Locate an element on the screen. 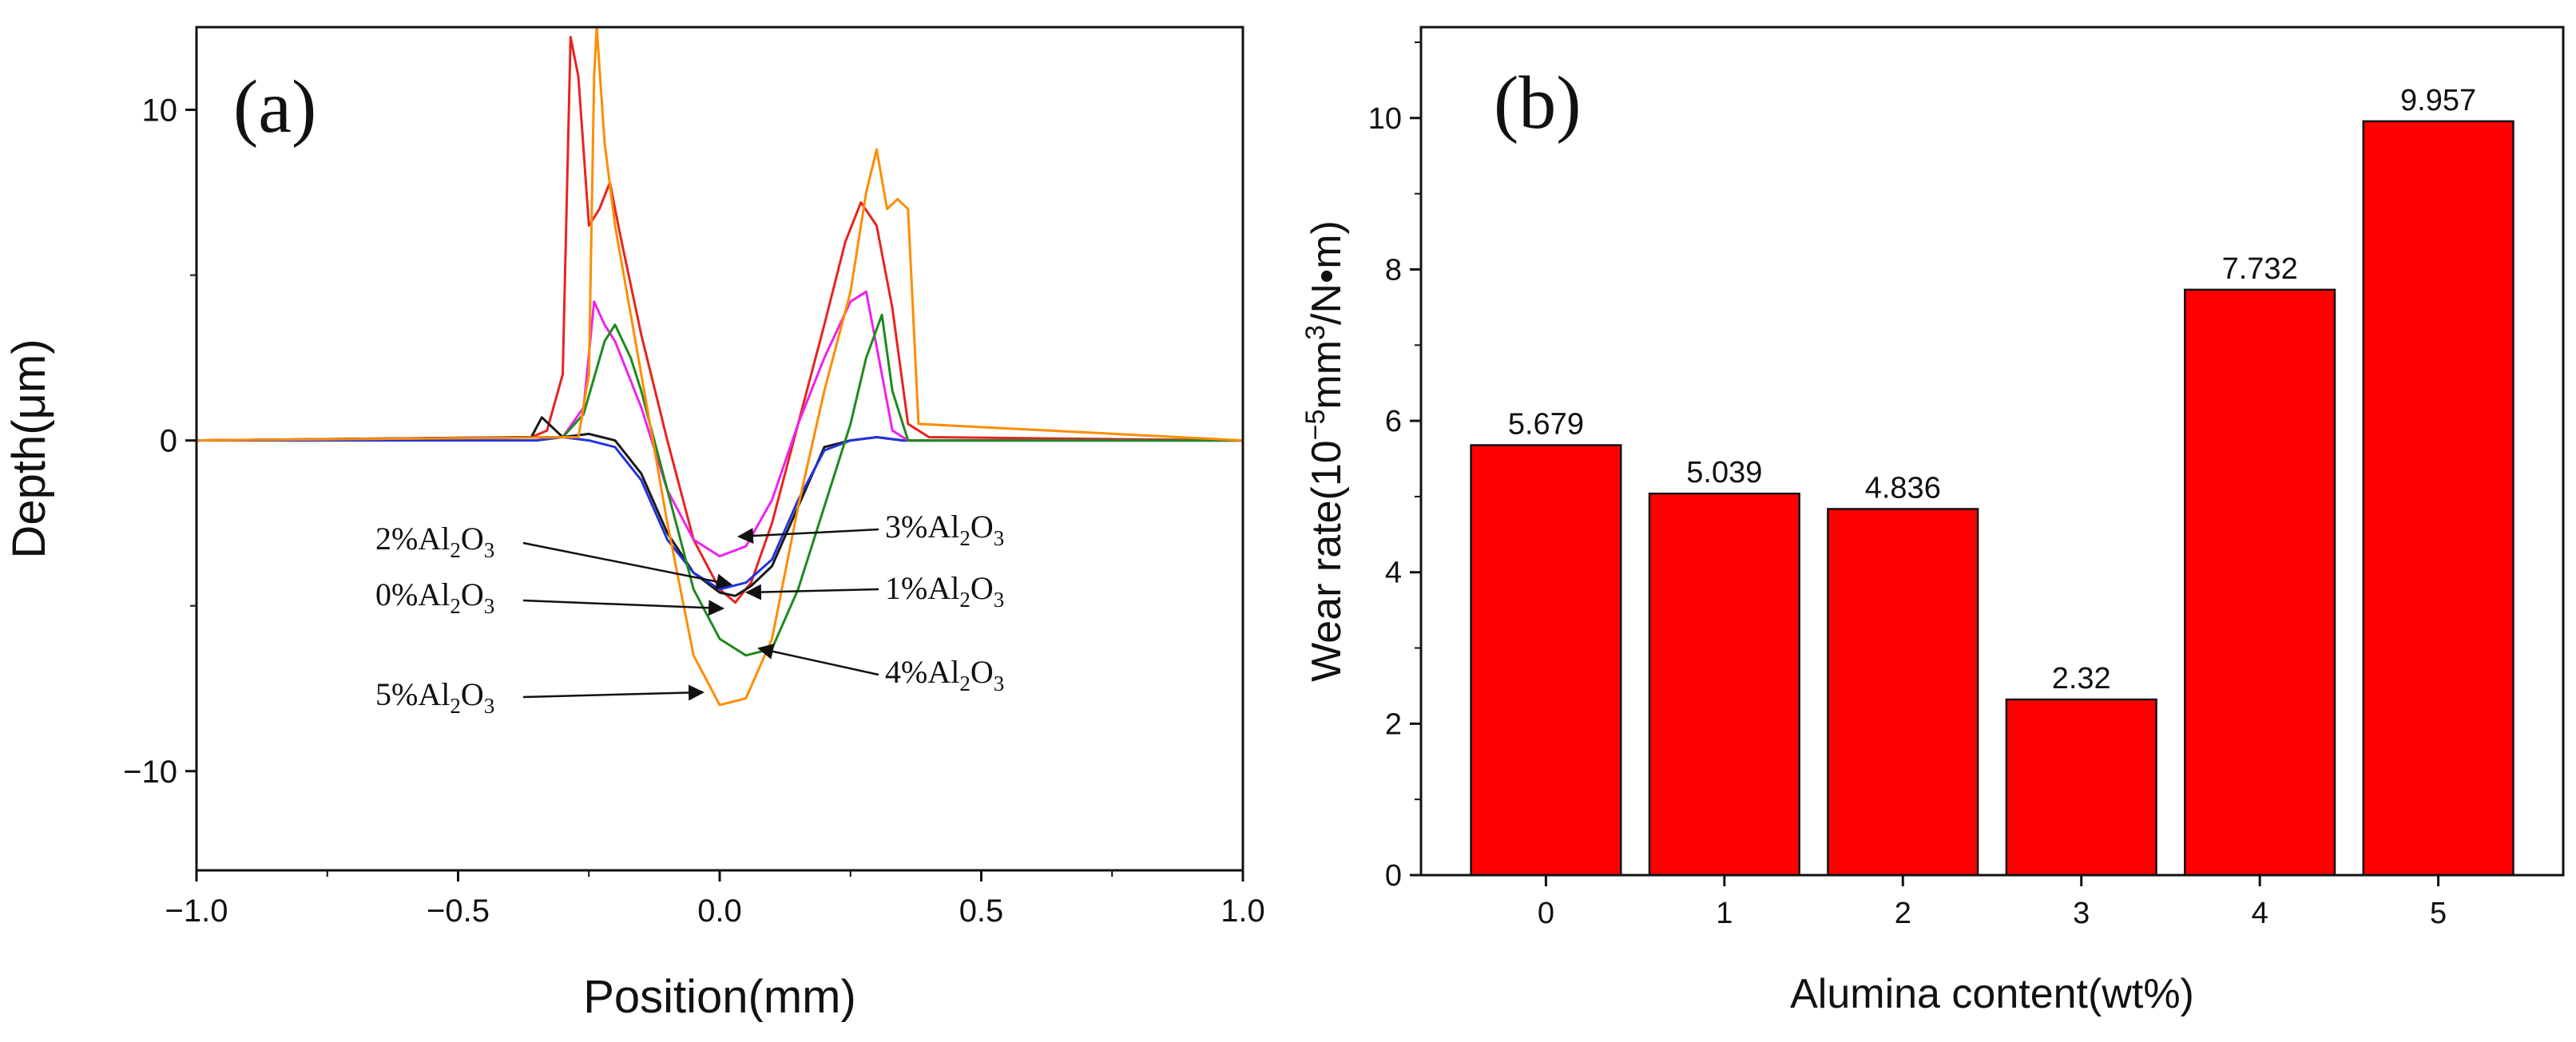  panel-b-label: (b) is located at coordinates (1538, 103).